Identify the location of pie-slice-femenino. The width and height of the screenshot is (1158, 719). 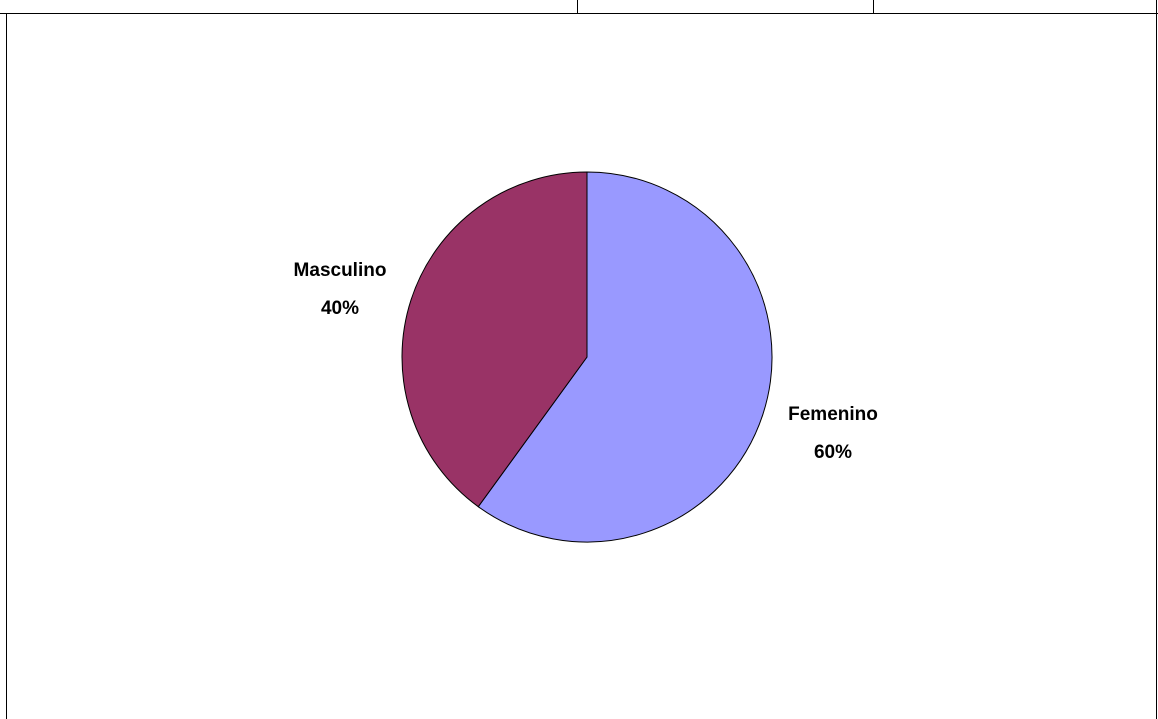
(625, 357).